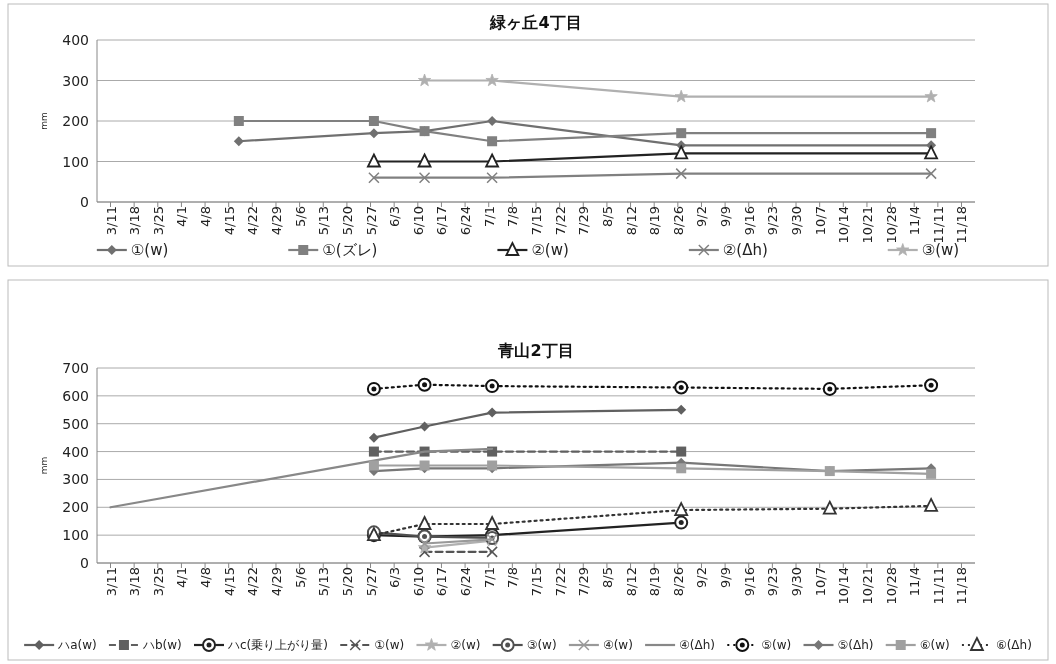 The image size is (1056, 664). I want to click on x-tick-label: 10/21, so click(867, 225).